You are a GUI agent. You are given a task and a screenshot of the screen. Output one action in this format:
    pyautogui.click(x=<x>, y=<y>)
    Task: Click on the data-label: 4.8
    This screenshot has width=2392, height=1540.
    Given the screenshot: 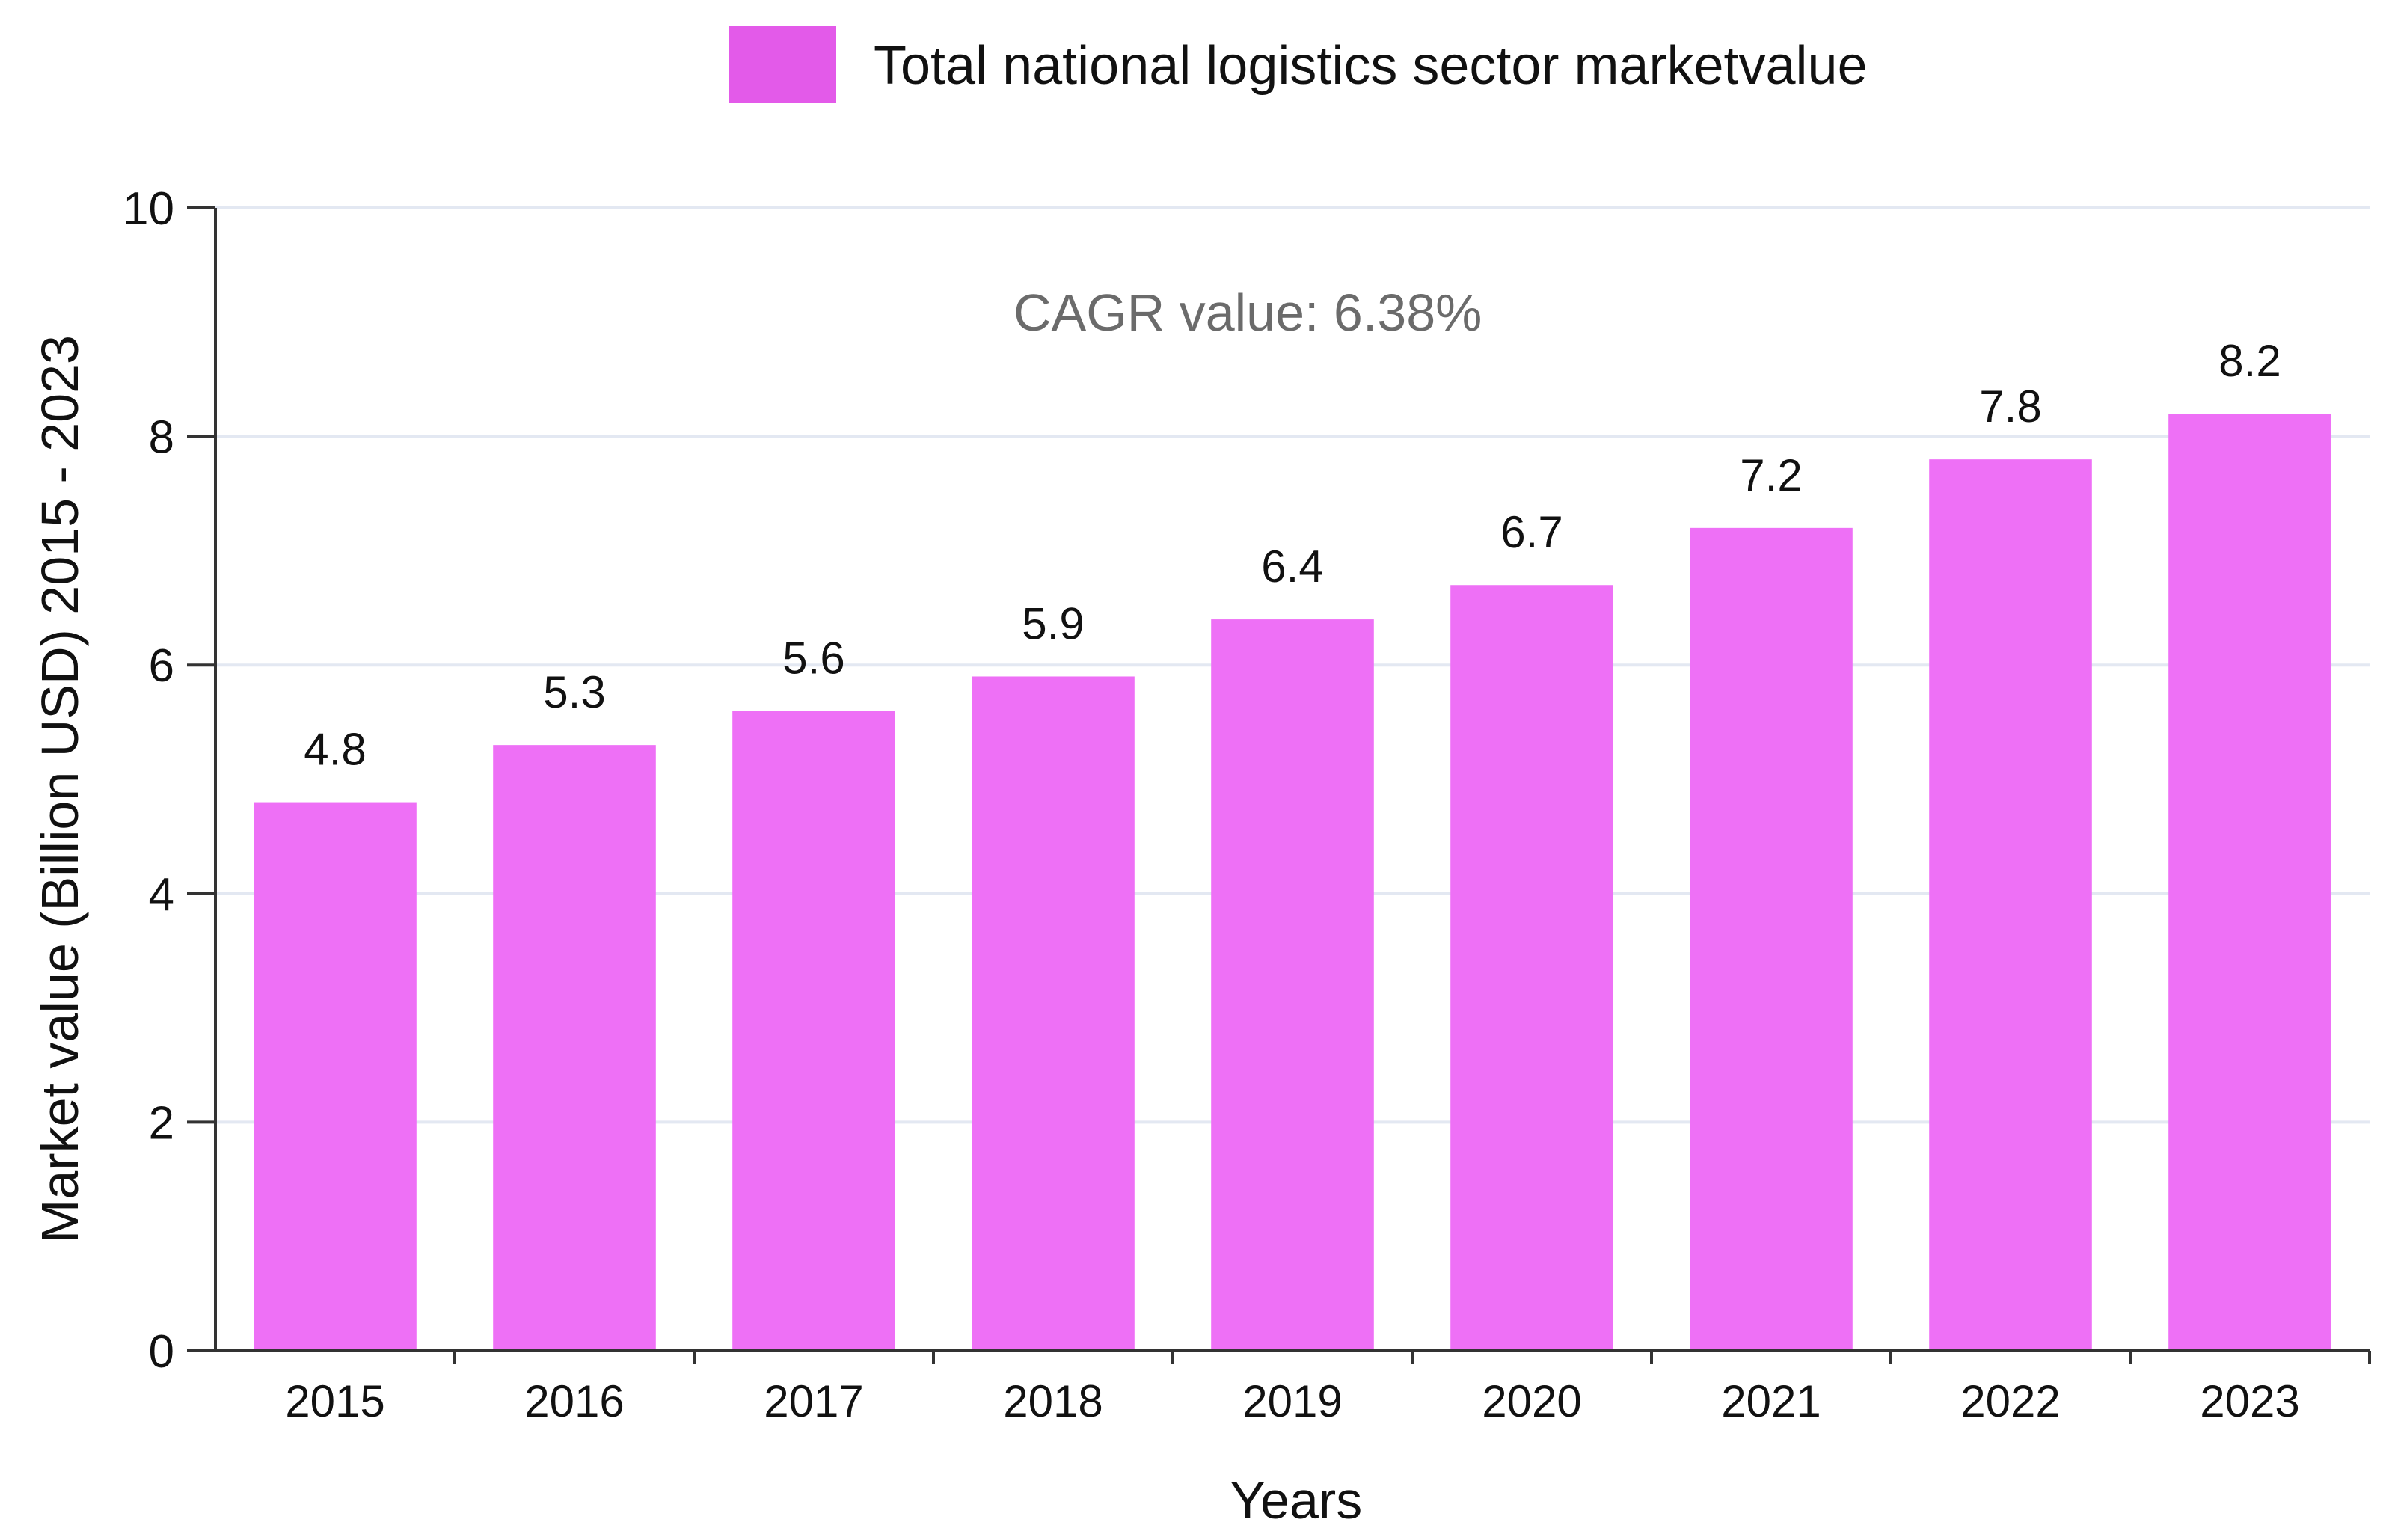 What is the action you would take?
    pyautogui.click(x=335, y=750)
    